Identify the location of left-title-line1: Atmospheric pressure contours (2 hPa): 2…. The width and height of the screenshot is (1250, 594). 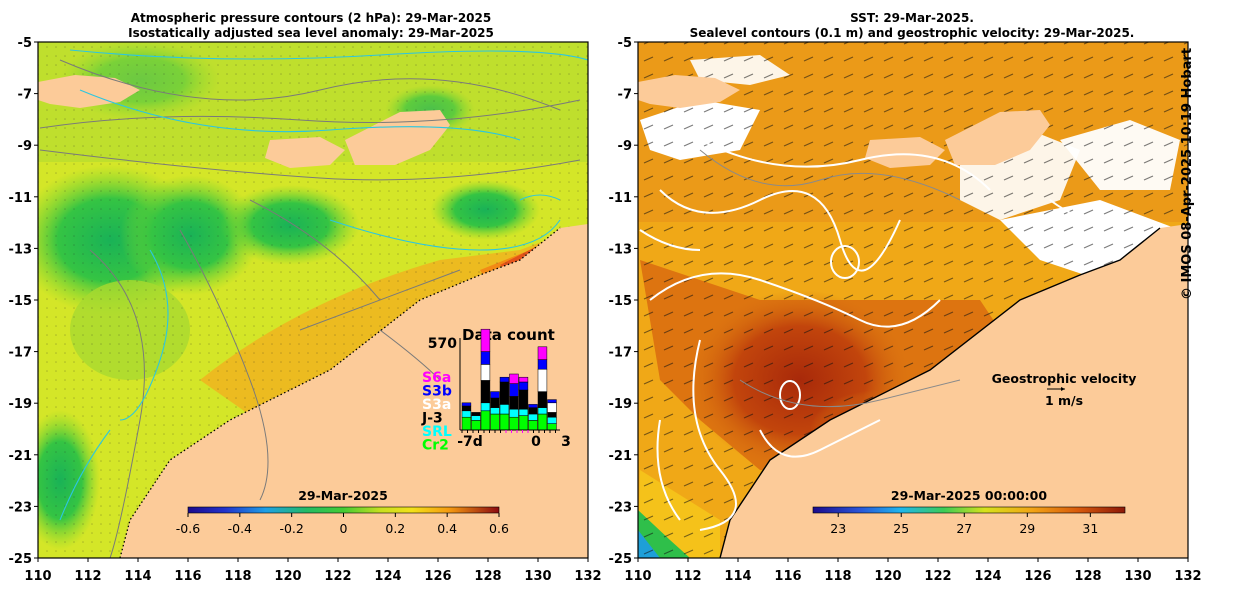
(311, 18).